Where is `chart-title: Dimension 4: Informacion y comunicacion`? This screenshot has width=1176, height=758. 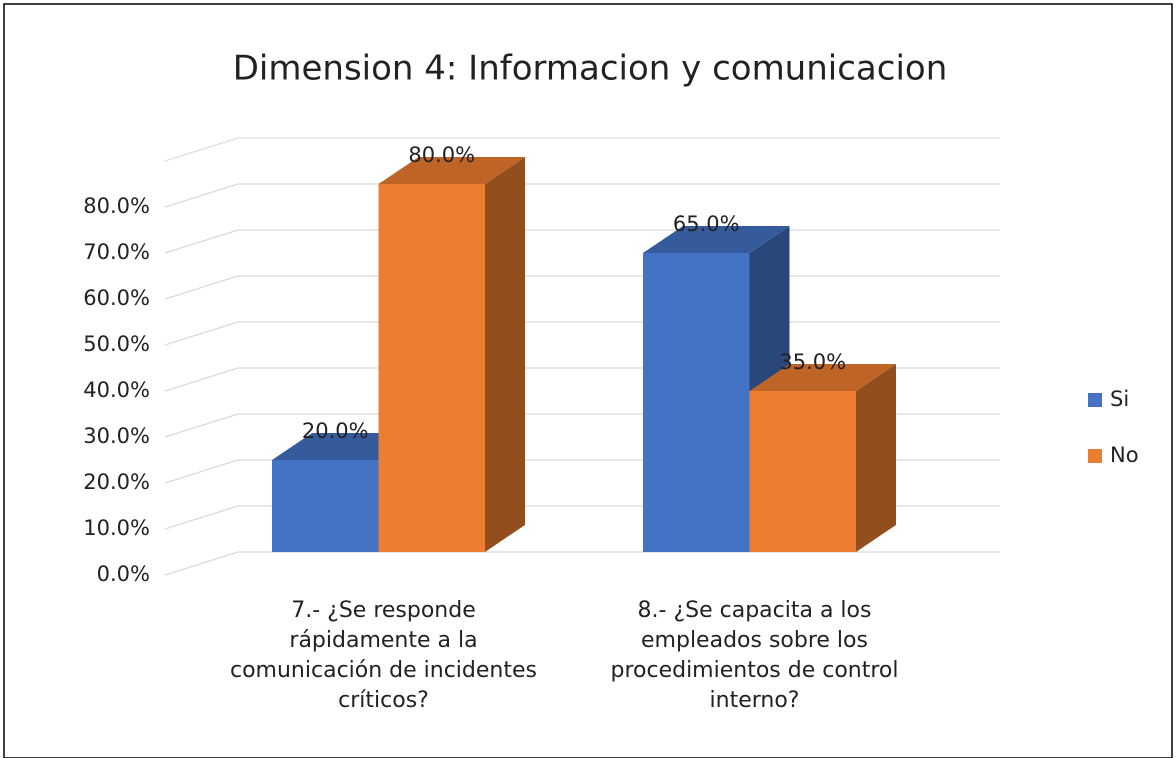 chart-title: Dimension 4: Informacion y comunicacion is located at coordinates (590, 69).